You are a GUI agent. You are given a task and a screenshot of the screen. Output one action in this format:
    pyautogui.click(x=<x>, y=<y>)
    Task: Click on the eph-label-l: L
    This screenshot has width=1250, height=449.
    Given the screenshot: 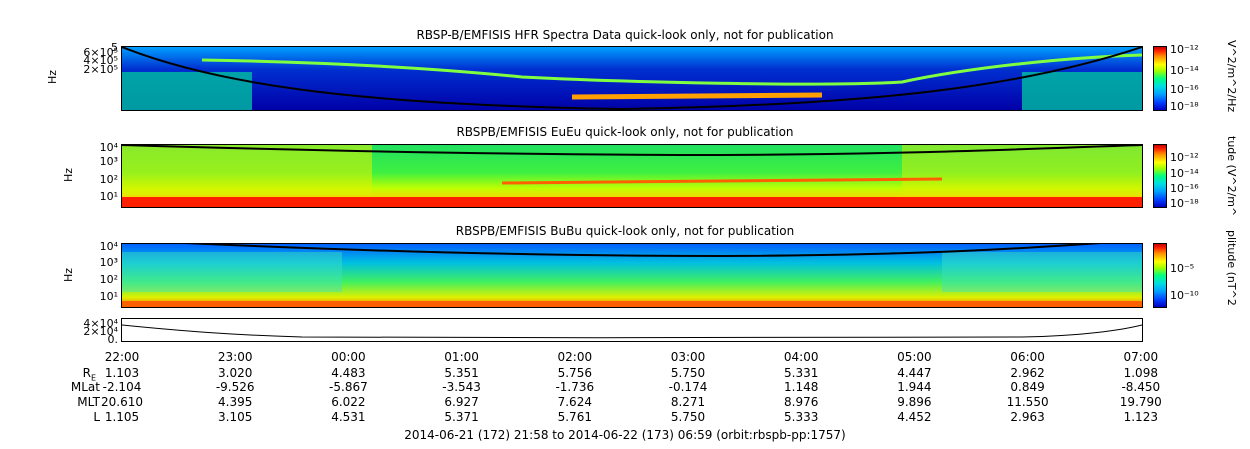 What is the action you would take?
    pyautogui.click(x=96, y=417)
    